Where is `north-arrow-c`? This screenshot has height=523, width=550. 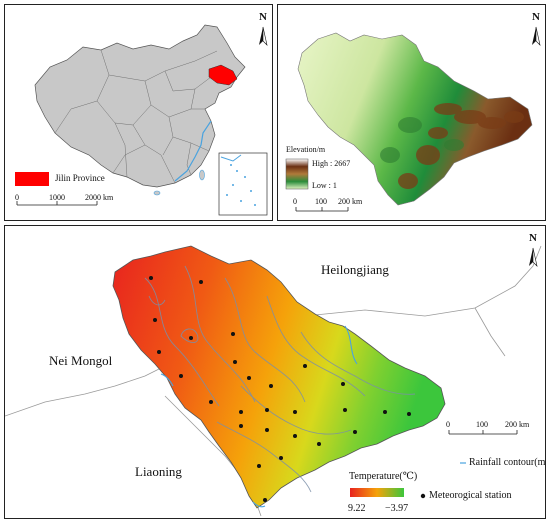
north-arrow-c is located at coordinates (533, 257).